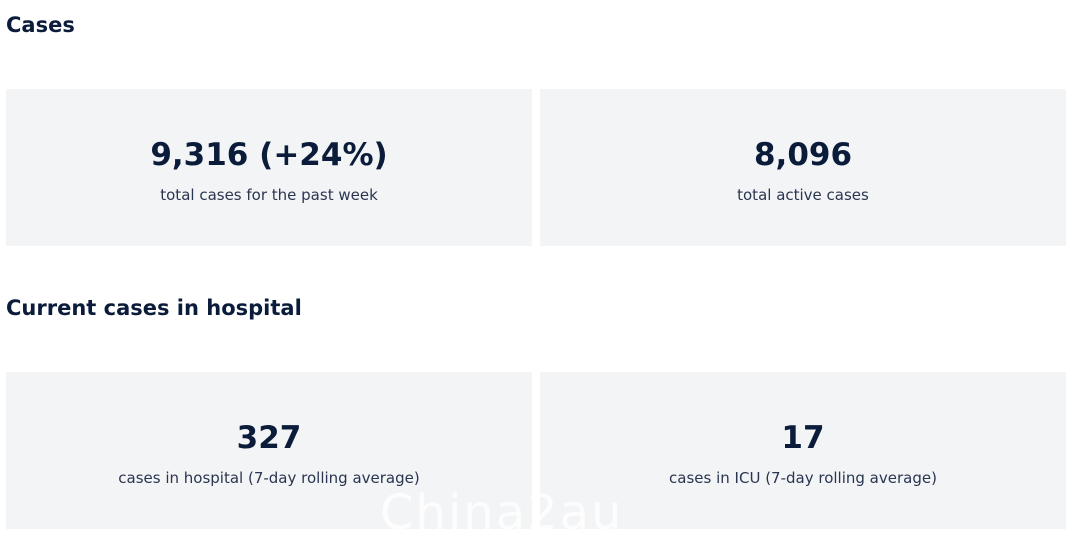 The image size is (1080, 545). I want to click on stat-label: total cases for the past week, so click(269, 195).